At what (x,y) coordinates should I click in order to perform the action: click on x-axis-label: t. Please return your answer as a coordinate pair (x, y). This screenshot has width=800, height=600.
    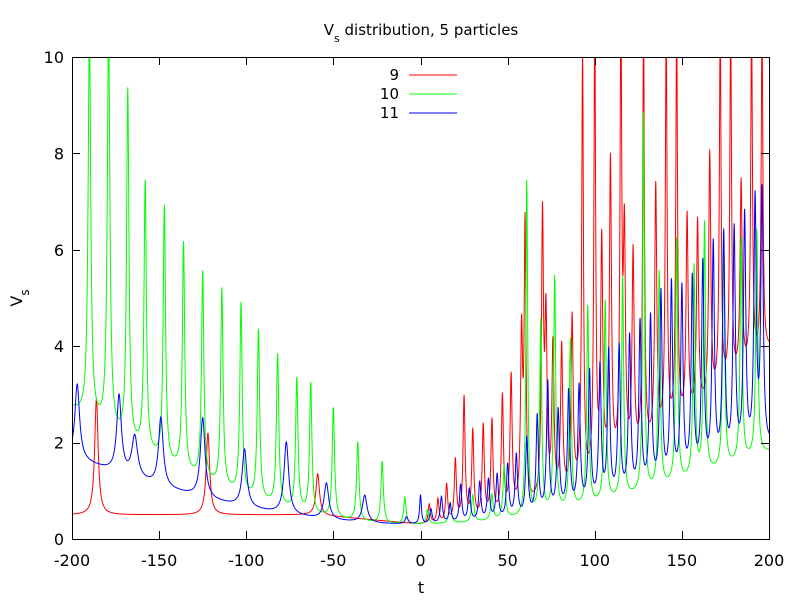
    Looking at the image, I should click on (421, 587).